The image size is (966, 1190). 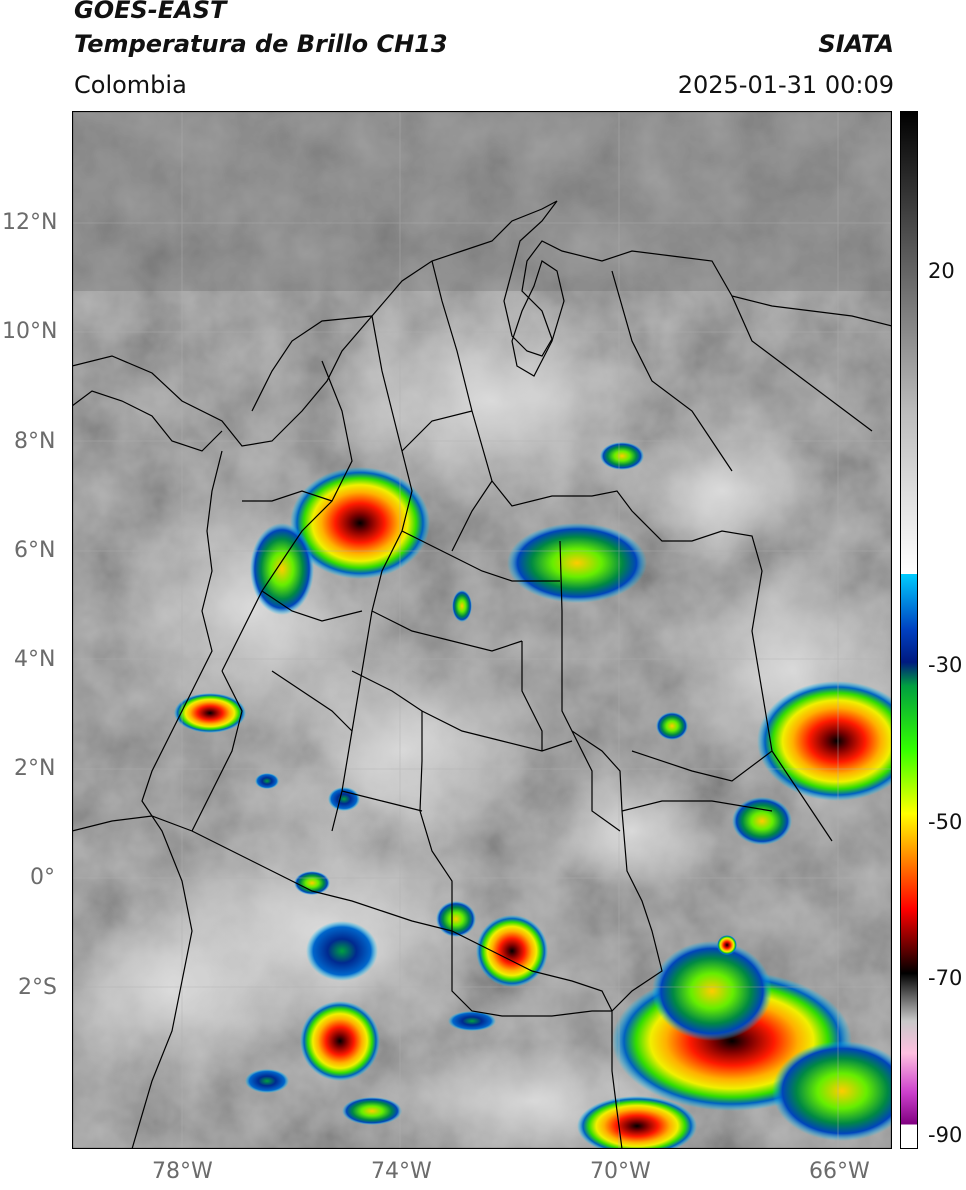 I want to click on lat-label-8N: 8°N, so click(x=35, y=441).